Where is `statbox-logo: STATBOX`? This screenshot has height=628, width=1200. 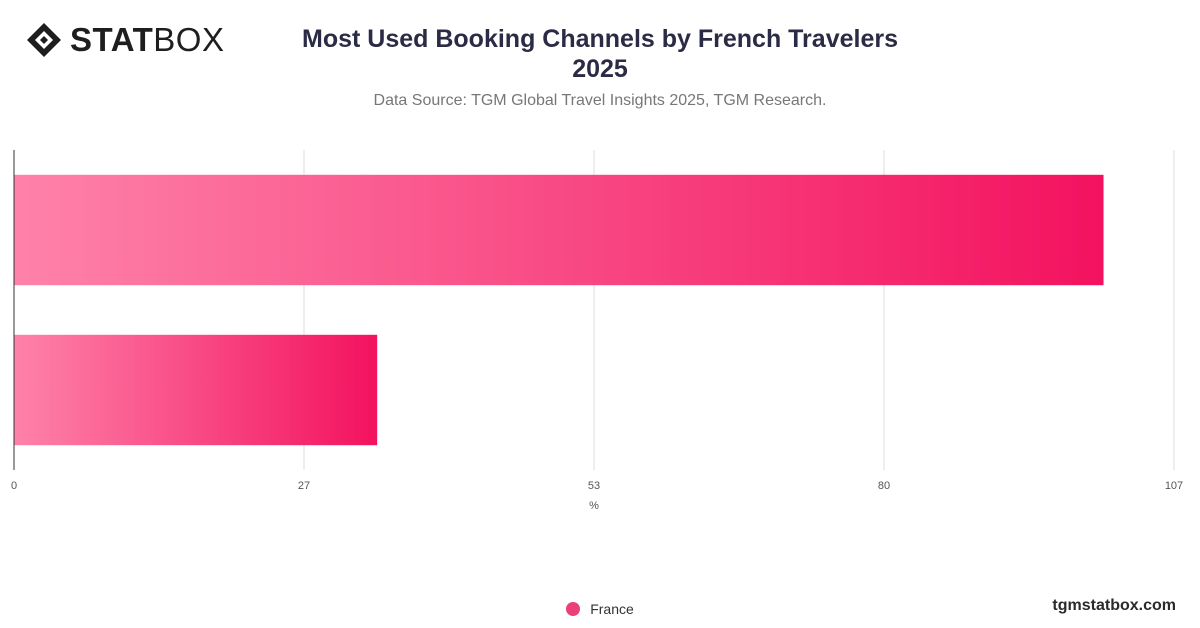 statbox-logo: STATBOX is located at coordinates (125, 40).